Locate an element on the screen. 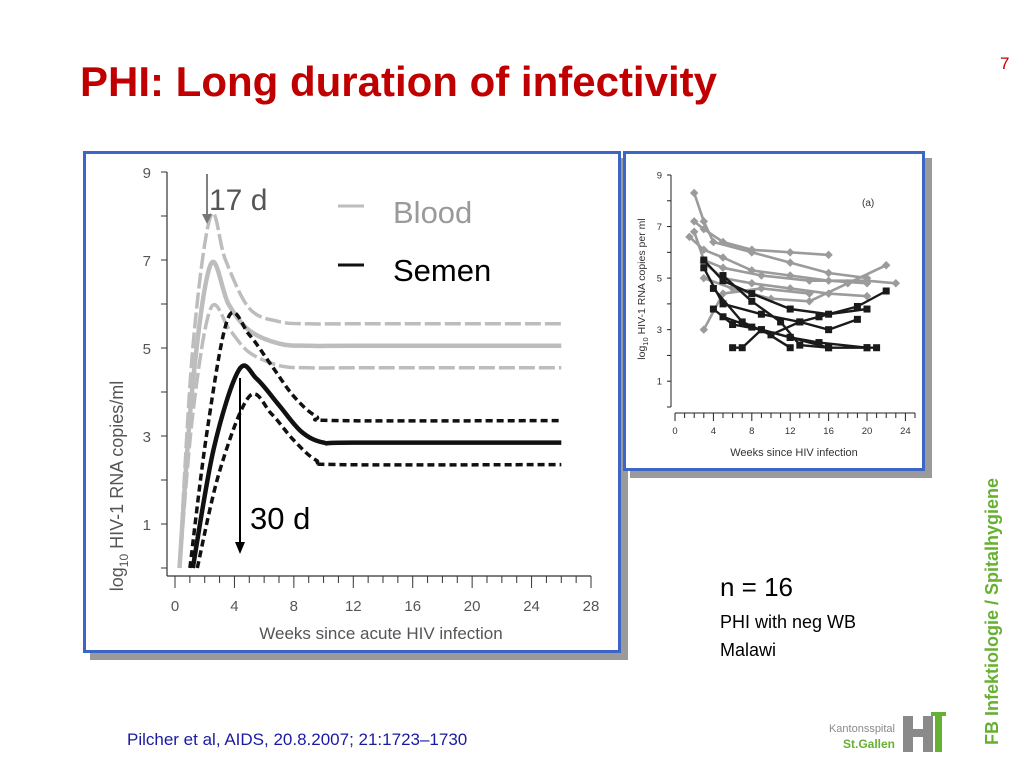  kantonsspital-logo: Kantonsspital St.Gallen is located at coordinates (885, 737).